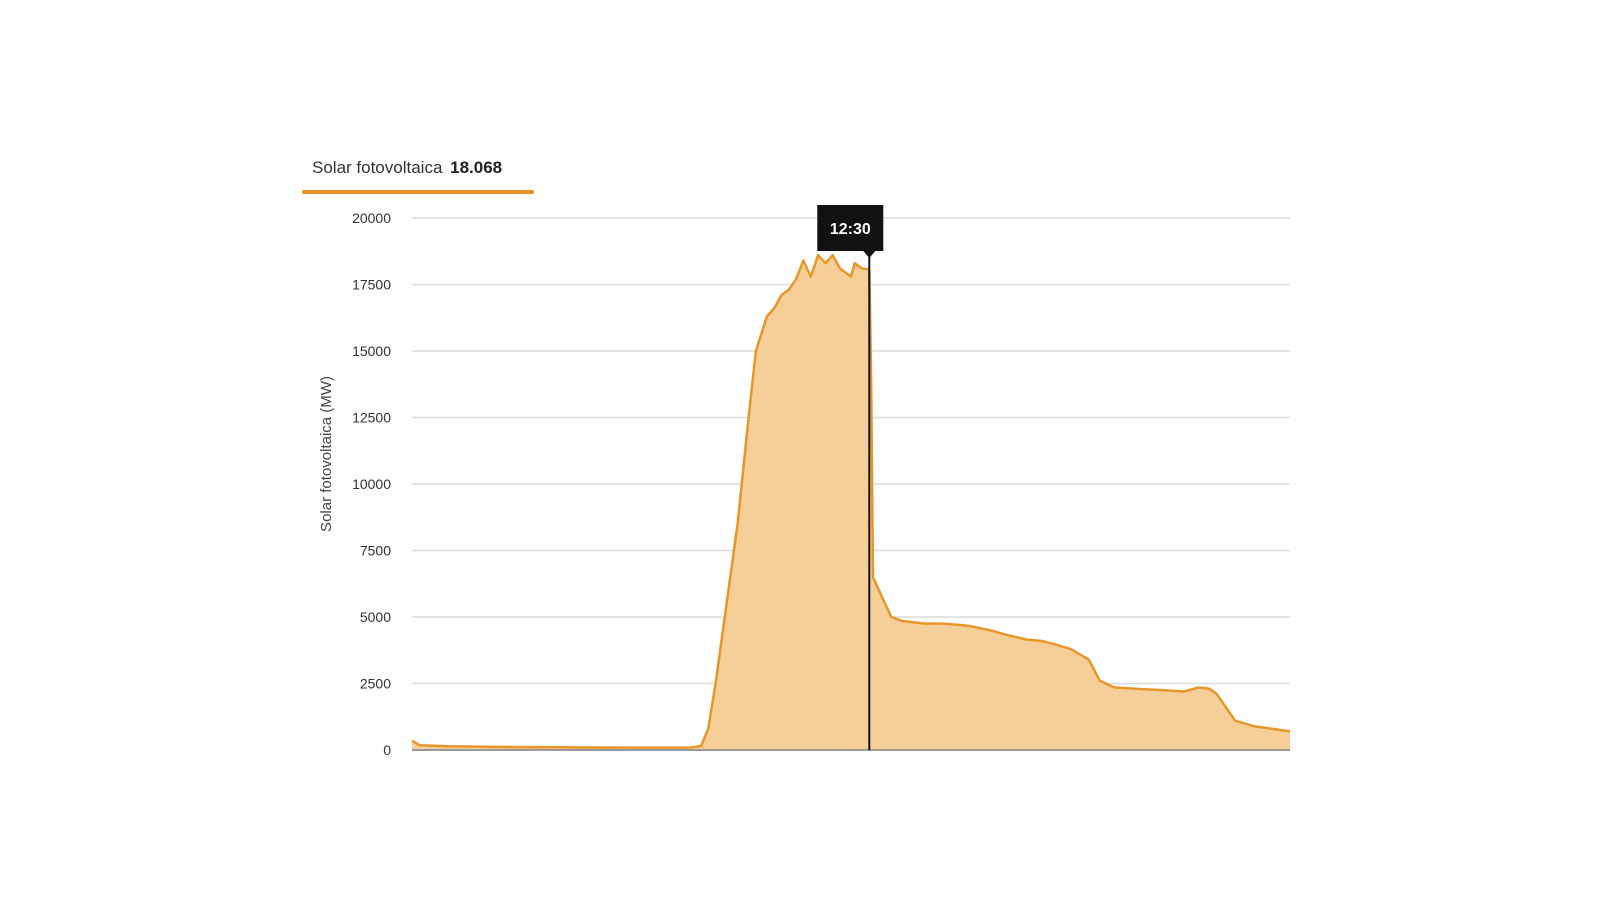 The width and height of the screenshot is (1600, 900). I want to click on y-tick-label: 12500, so click(371, 418).